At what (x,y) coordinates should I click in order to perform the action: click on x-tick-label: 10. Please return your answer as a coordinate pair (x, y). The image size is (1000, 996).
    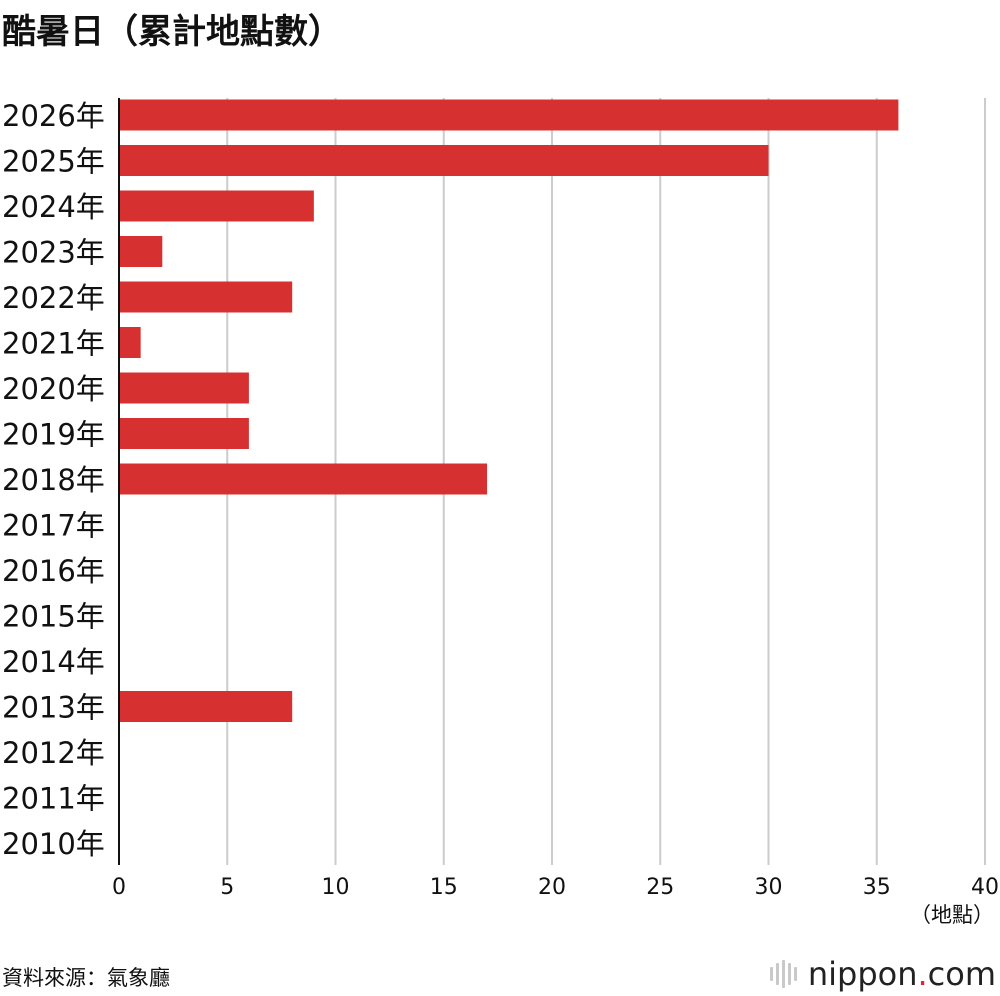
    Looking at the image, I should click on (336, 887).